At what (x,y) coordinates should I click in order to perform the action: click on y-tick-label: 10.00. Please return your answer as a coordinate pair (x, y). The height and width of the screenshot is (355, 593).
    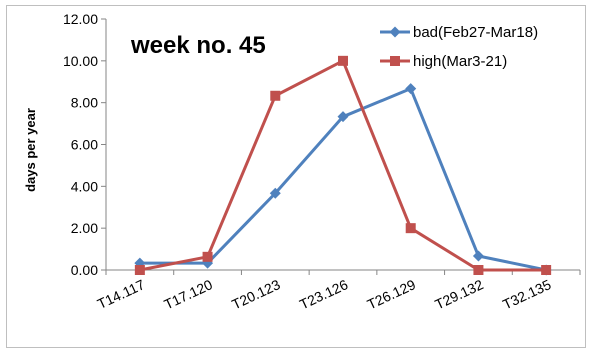
    Looking at the image, I should click on (80, 61).